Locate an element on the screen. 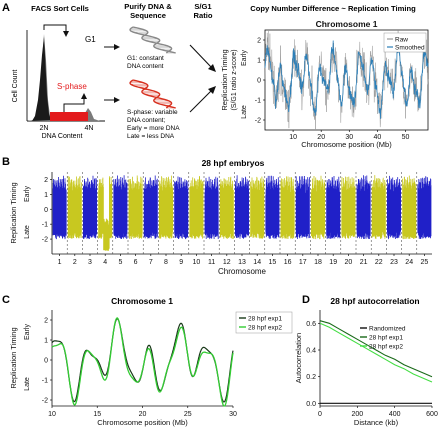  chart-b-xtick-label: 20 is located at coordinates (349, 262).